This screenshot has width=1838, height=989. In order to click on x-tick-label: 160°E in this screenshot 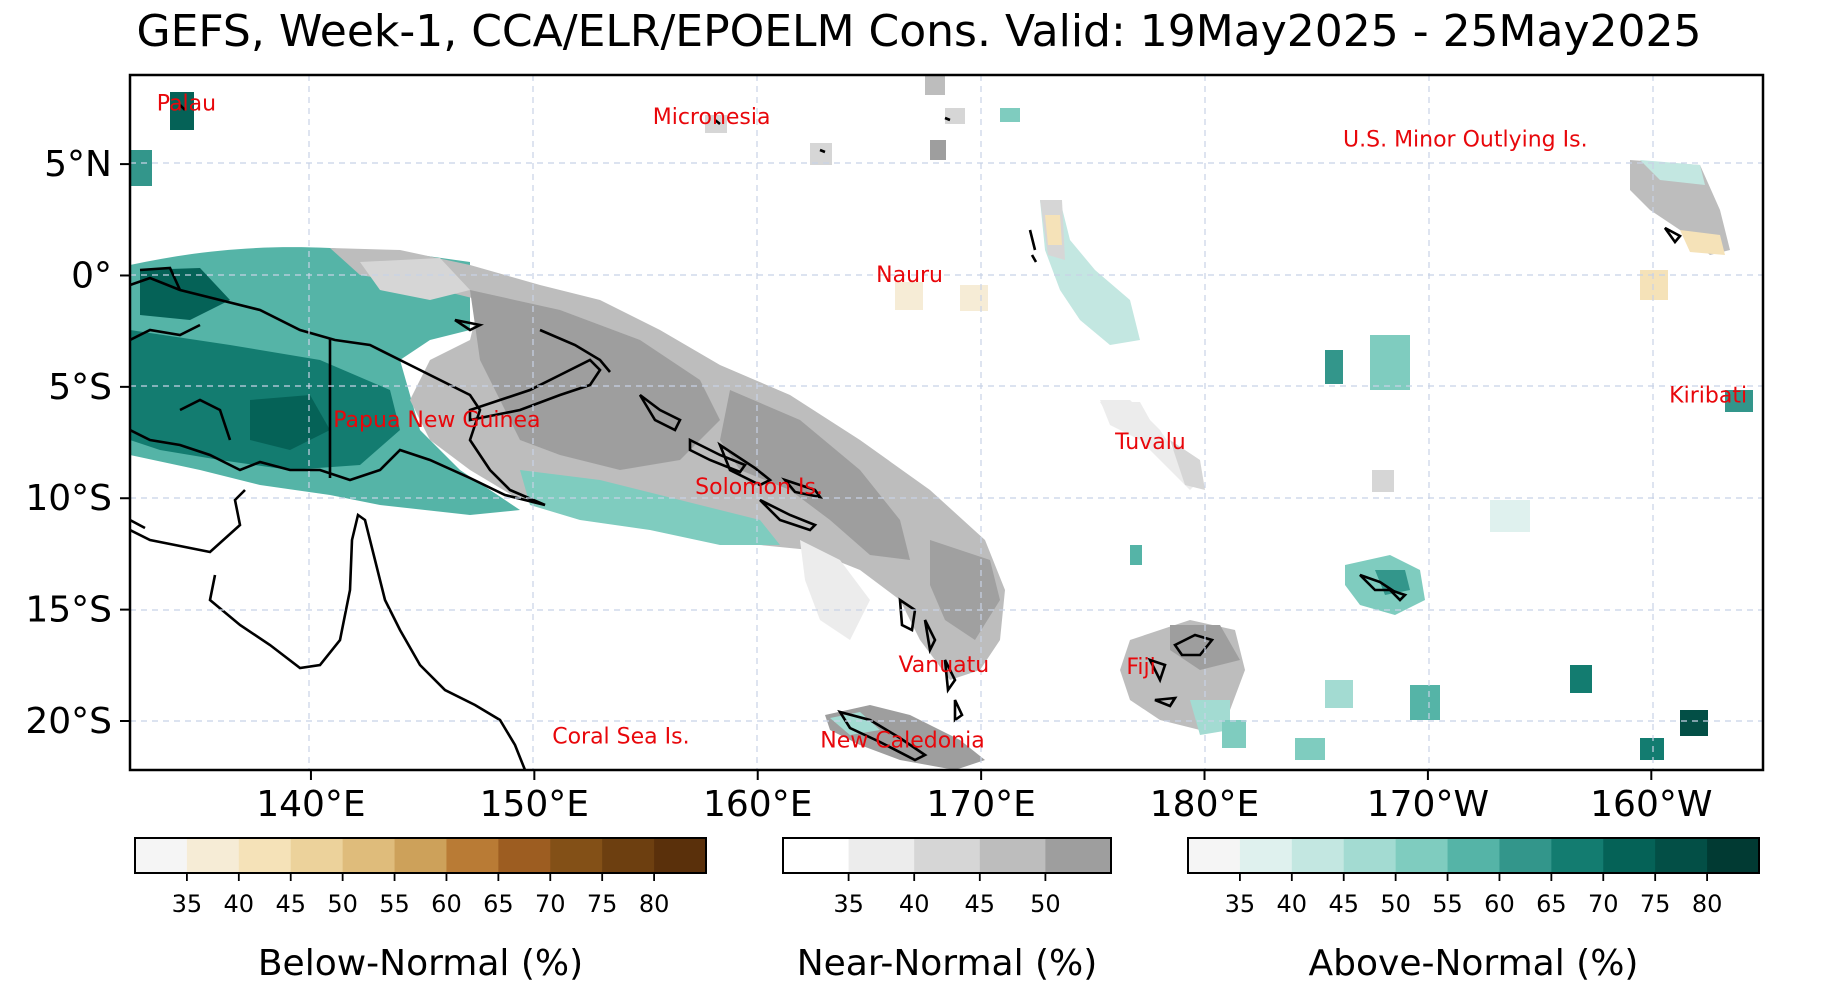, I will do `click(757, 804)`.